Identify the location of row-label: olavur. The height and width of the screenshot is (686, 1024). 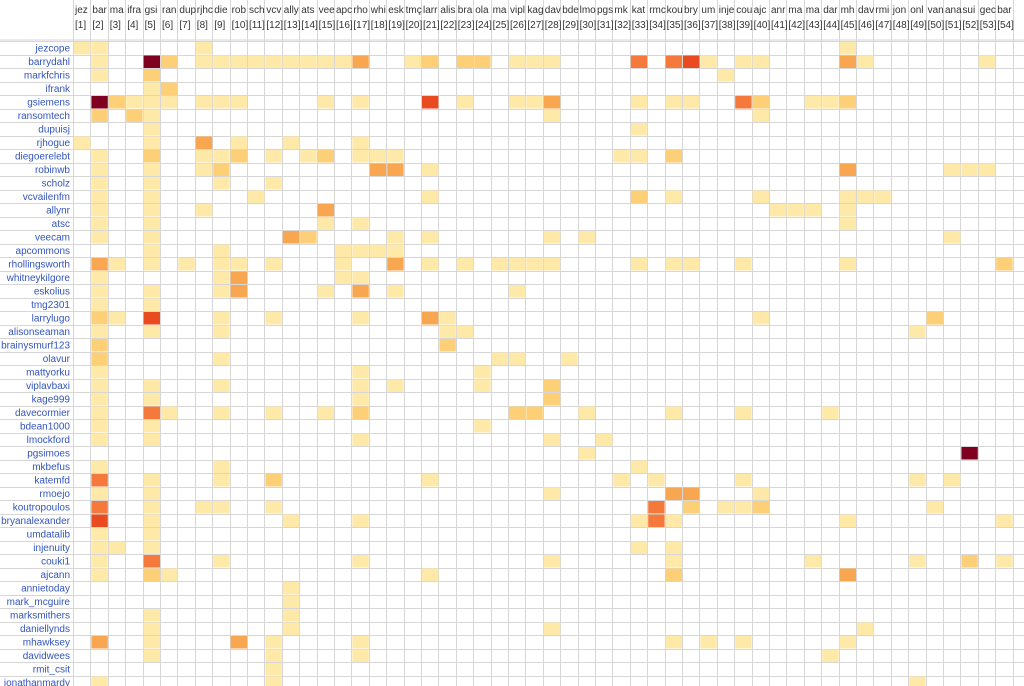
(57, 359).